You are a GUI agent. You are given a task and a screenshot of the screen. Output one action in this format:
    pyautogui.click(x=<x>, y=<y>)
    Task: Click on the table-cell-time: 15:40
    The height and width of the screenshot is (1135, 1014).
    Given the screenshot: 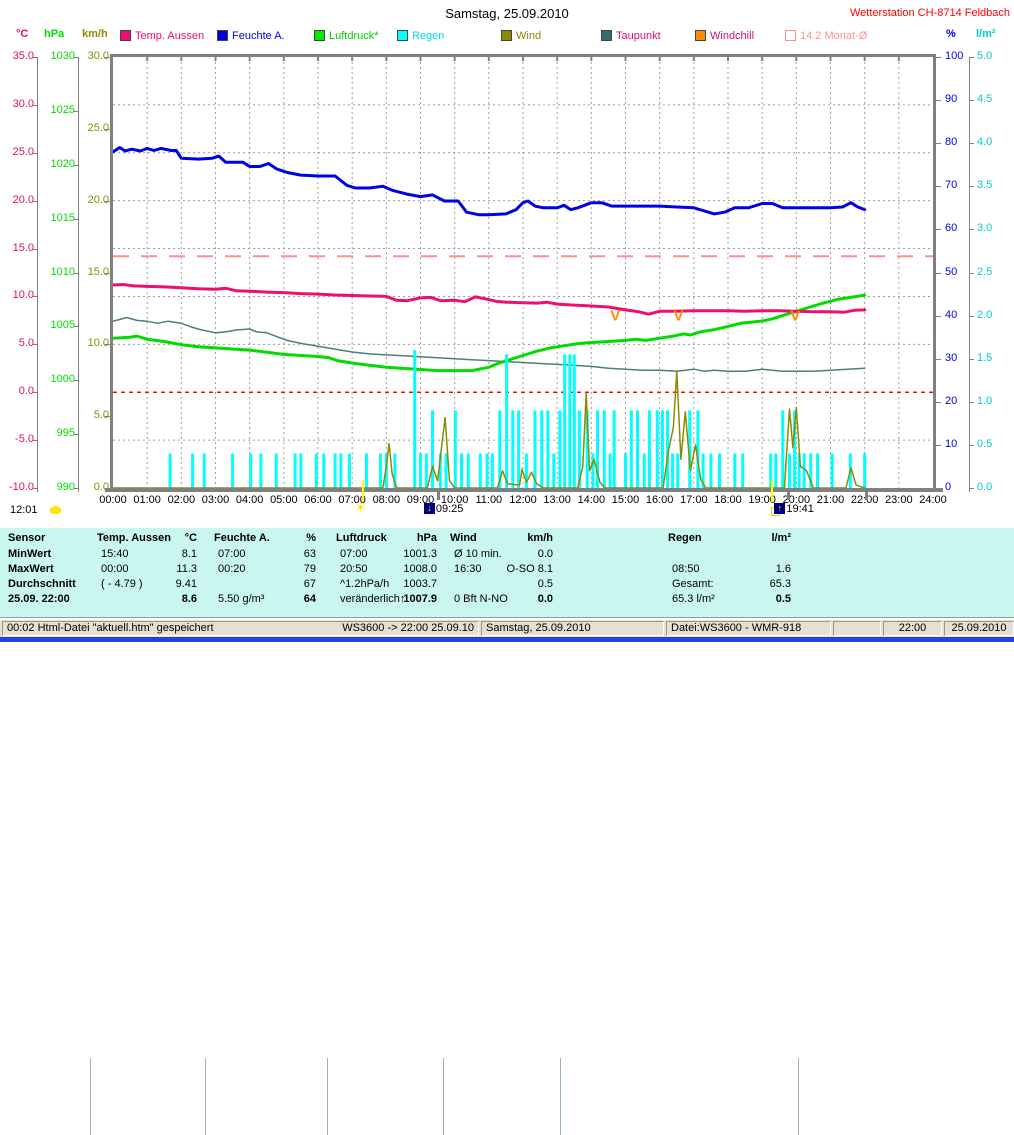 What is the action you would take?
    pyautogui.click(x=115, y=554)
    